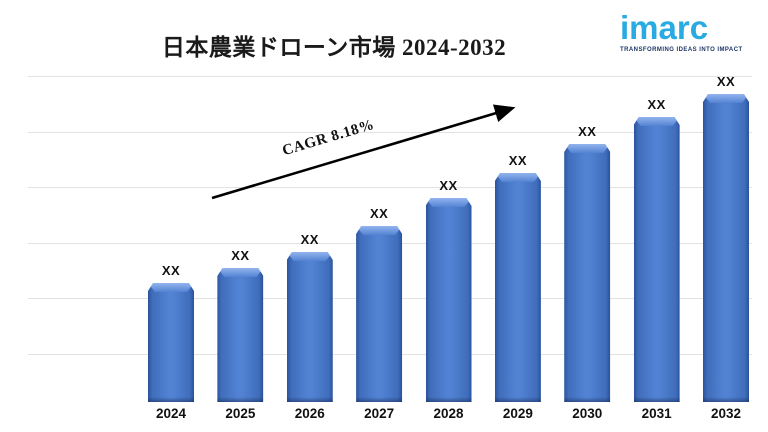 The height and width of the screenshot is (432, 768). I want to click on x-axis-label-2030: 2030, so click(587, 413).